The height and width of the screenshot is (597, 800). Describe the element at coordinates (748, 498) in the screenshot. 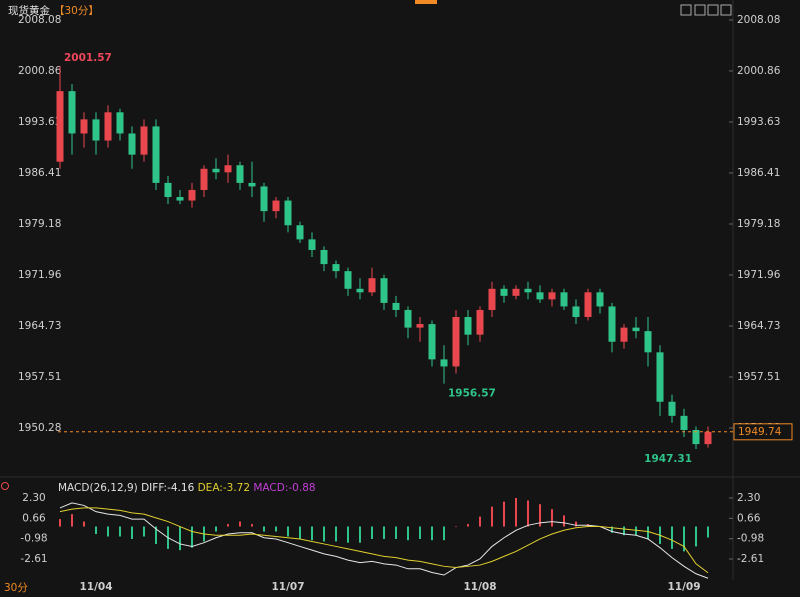

I see `macd-tick-label-right: 2.30` at that location.